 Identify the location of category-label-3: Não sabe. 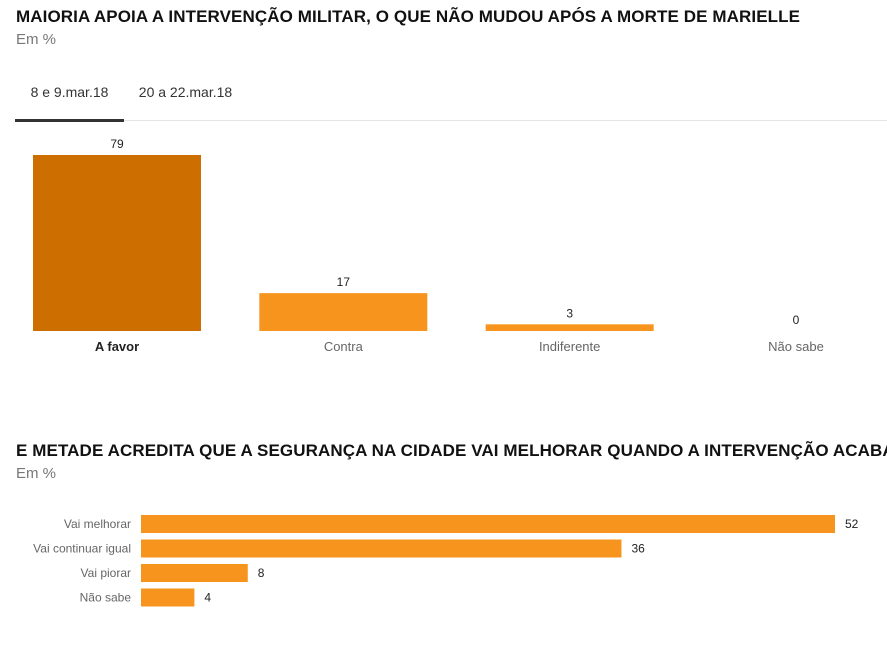
(796, 346).